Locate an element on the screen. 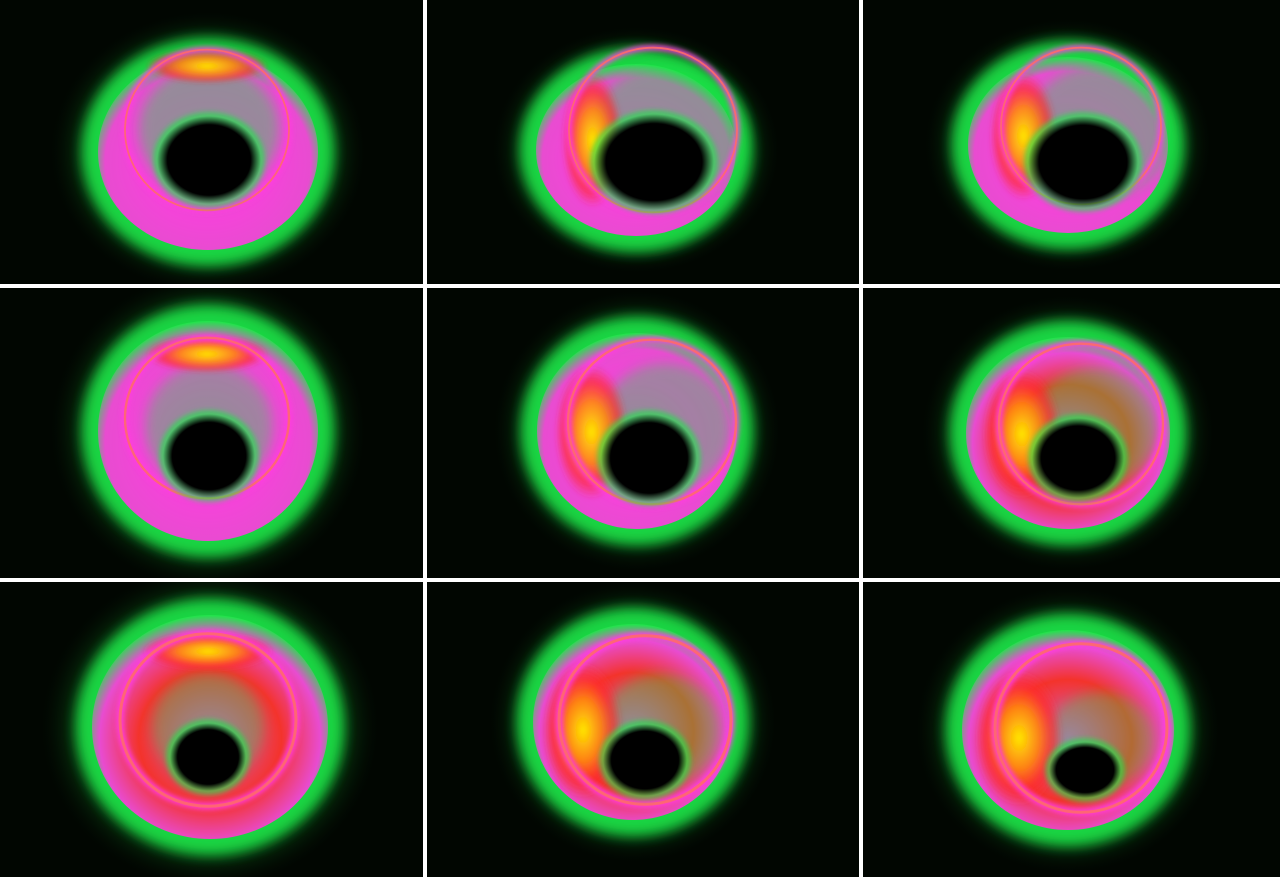 The height and width of the screenshot is (877, 1280). panel-r1c1 is located at coordinates (211, 142).